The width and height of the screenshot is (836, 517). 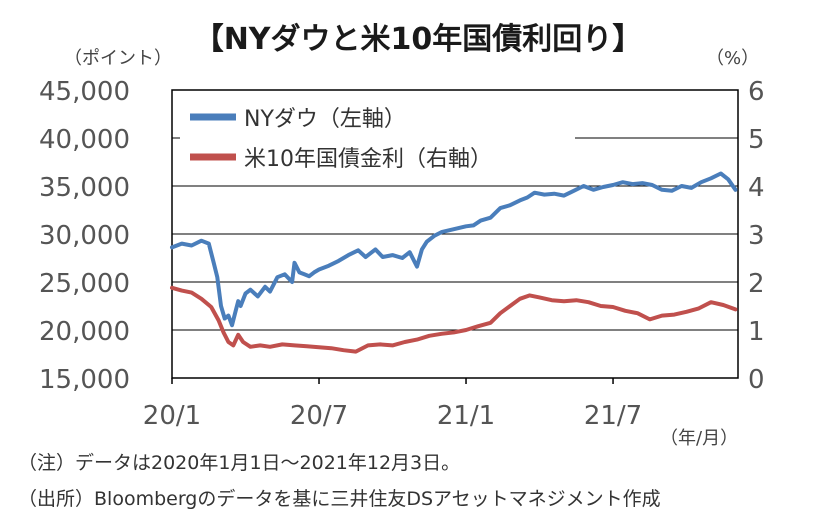 I want to click on right-axis-ticks: 0 1 2 3 4 5 6, so click(x=756, y=236).